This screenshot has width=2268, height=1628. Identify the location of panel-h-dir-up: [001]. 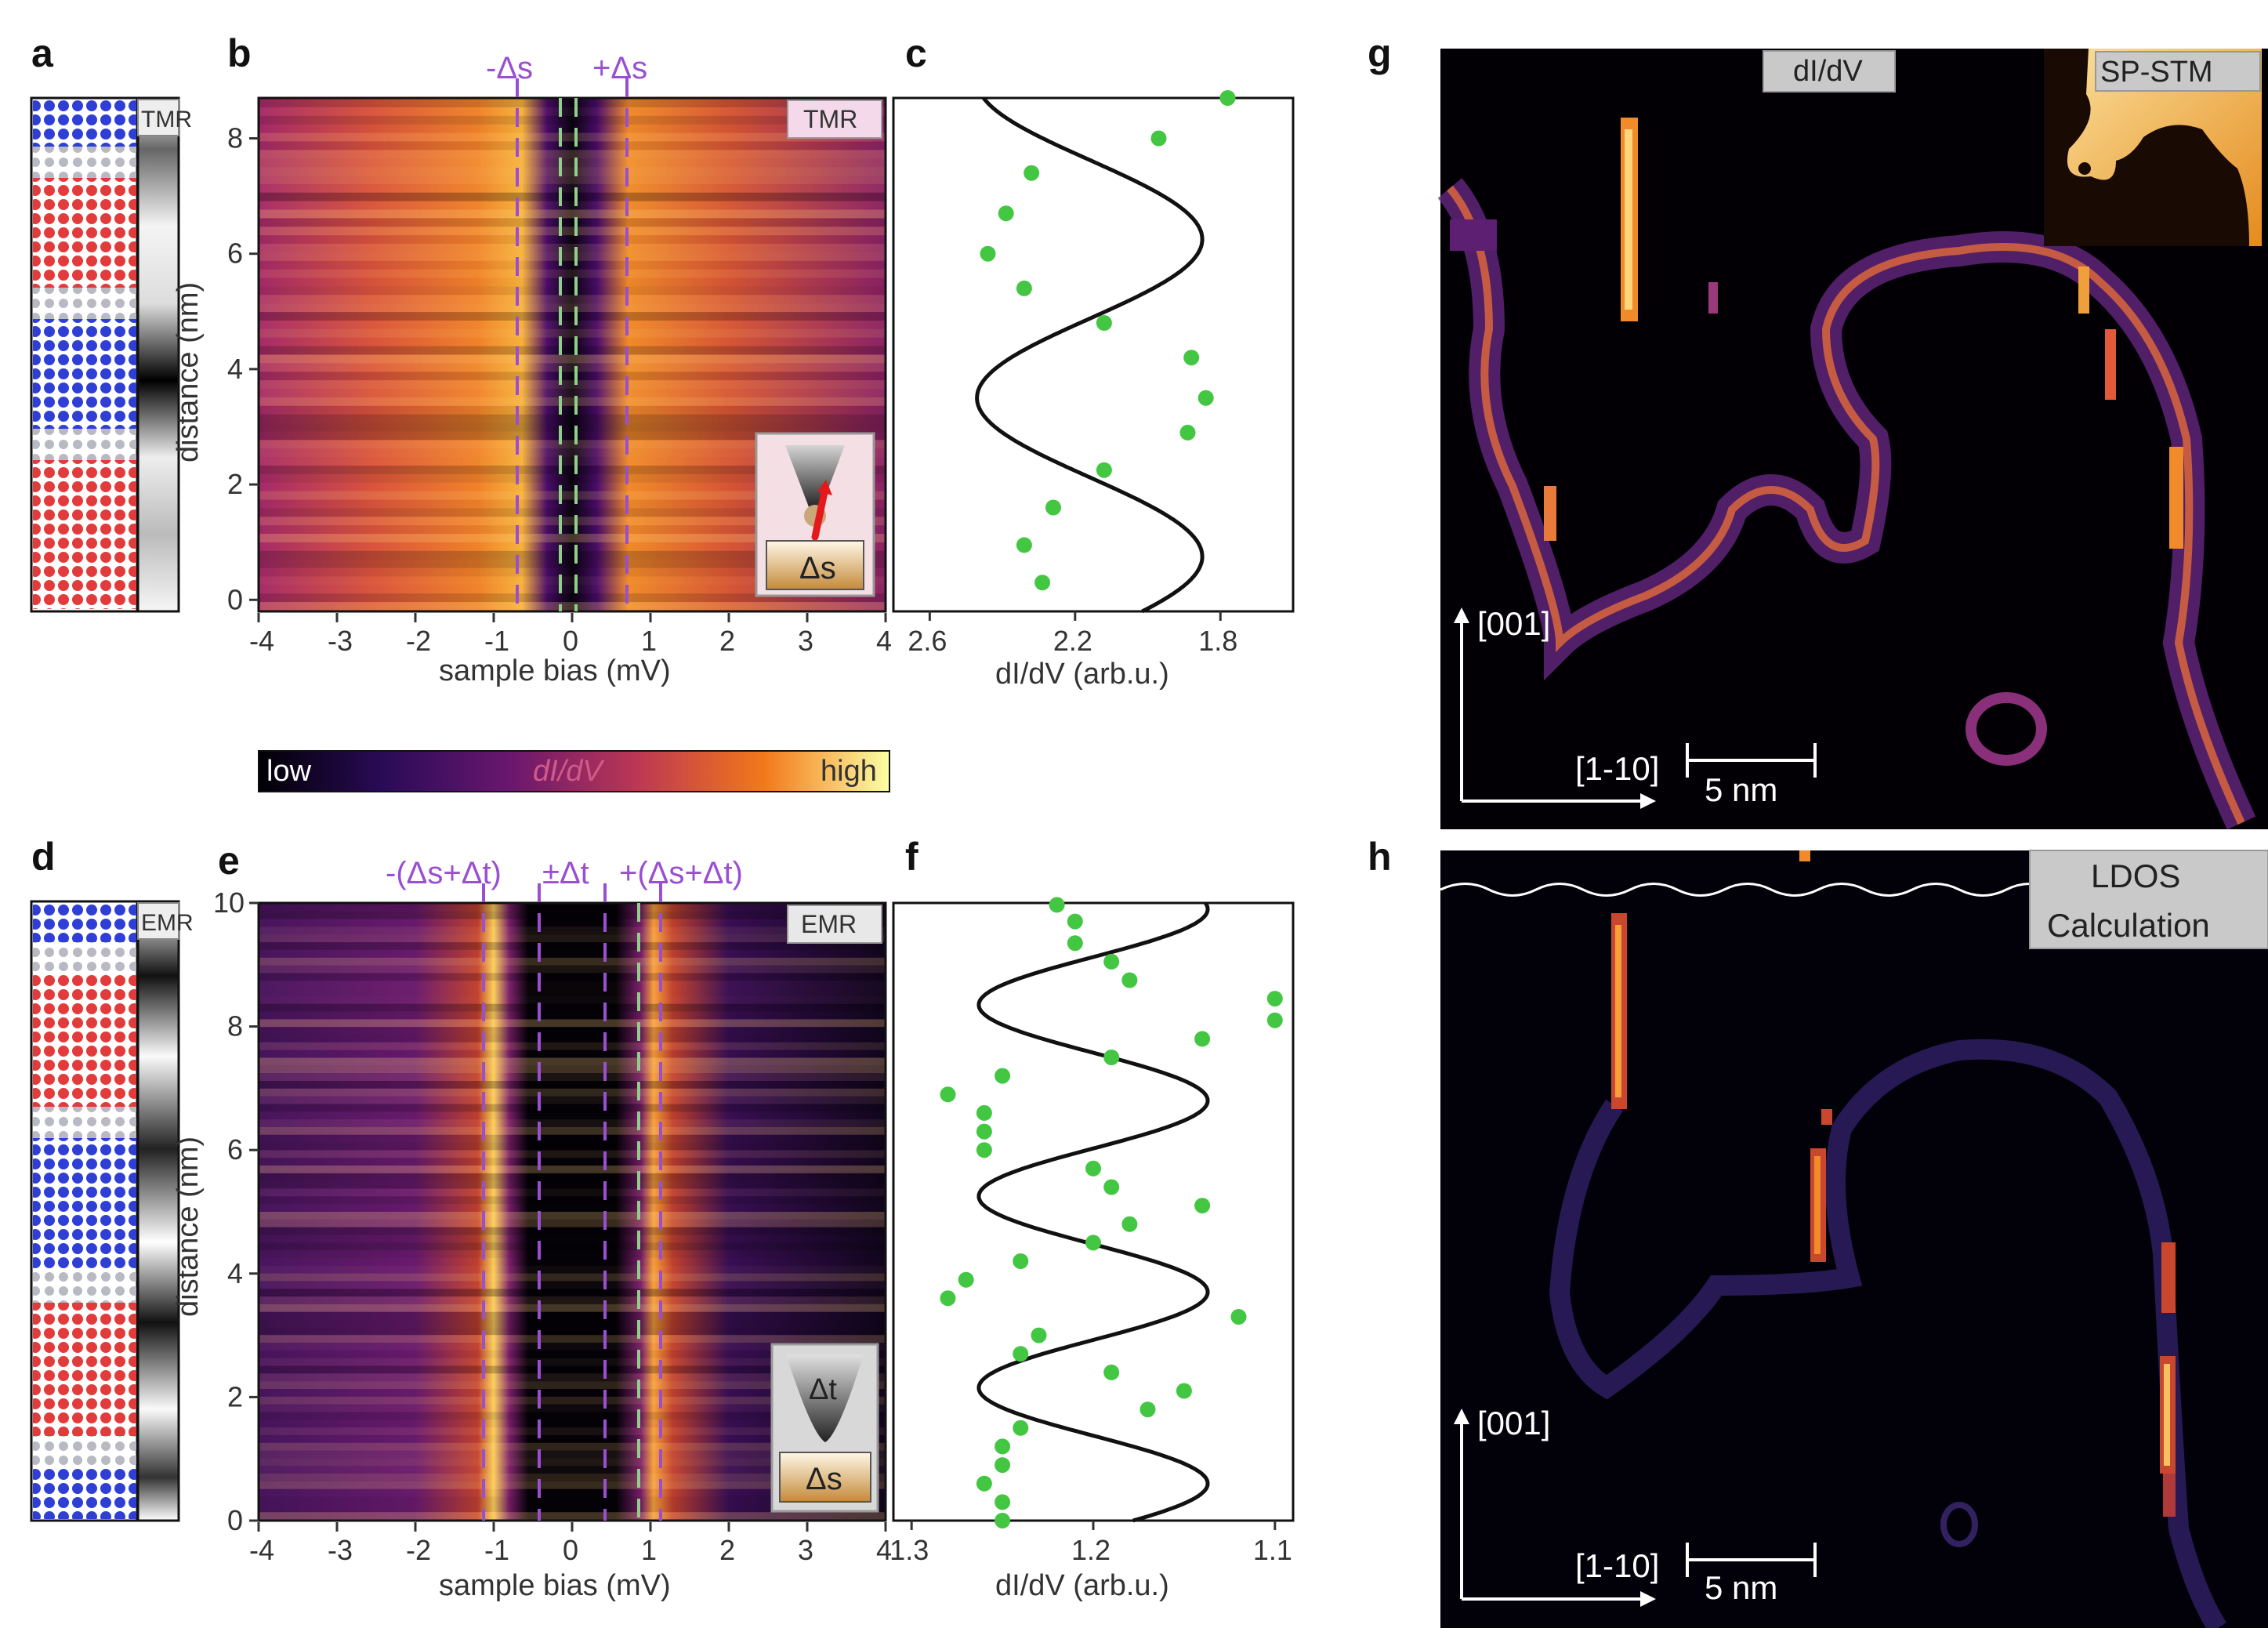
(1513, 1423).